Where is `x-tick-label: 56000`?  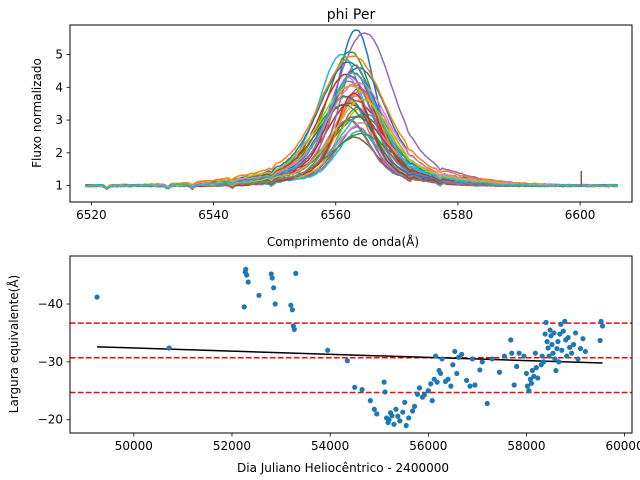
x-tick-label: 56000 is located at coordinates (428, 446).